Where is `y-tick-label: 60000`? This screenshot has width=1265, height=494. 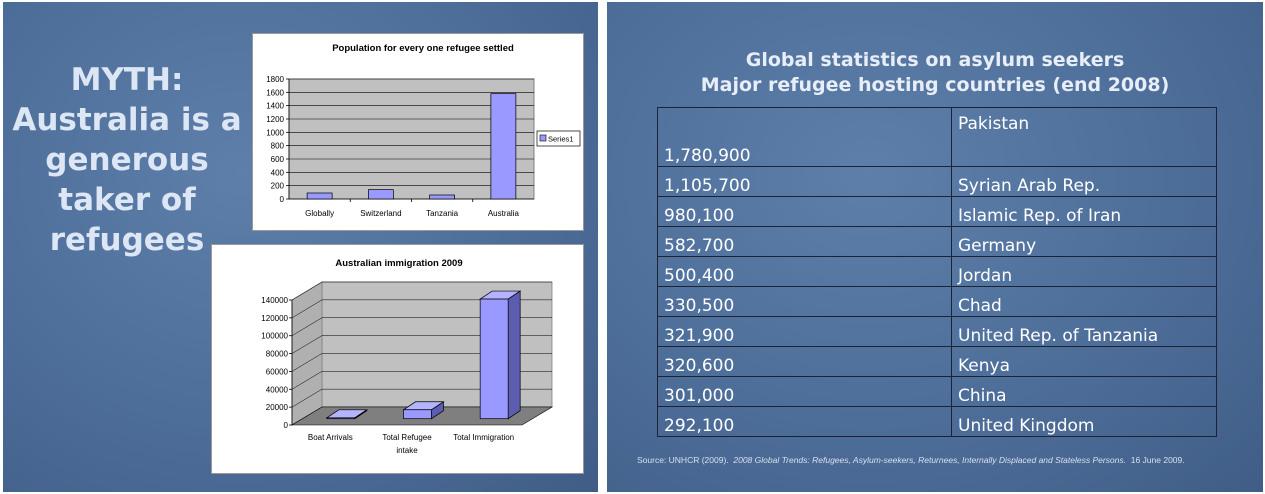 y-tick-label: 60000 is located at coordinates (277, 371).